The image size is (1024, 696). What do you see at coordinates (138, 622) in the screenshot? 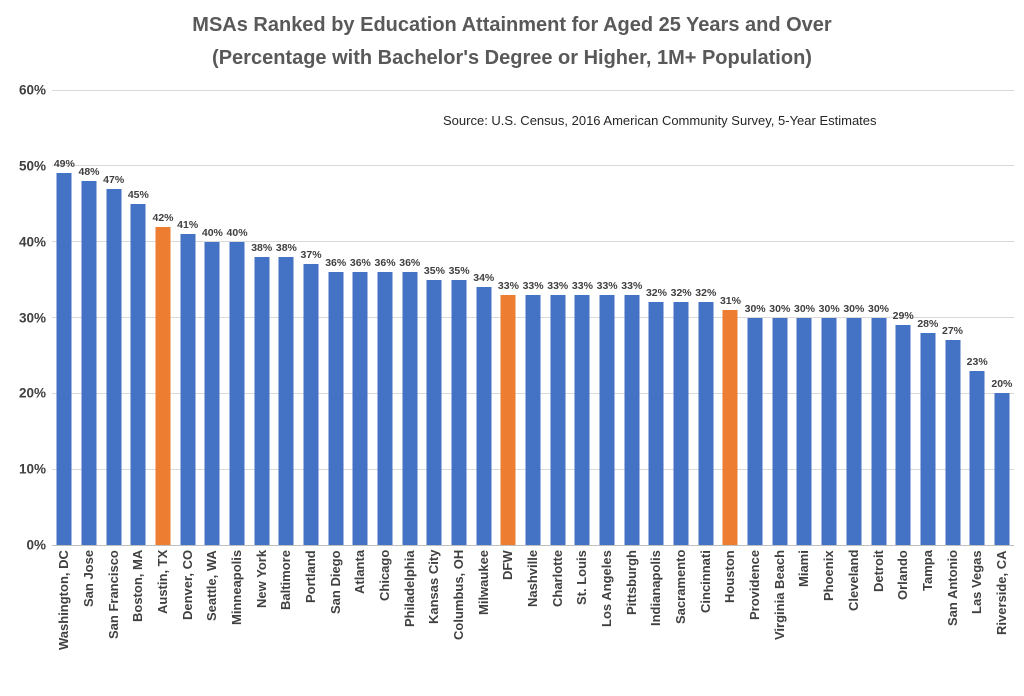
I see `x-axis-slot: Boston, MA` at bounding box center [138, 622].